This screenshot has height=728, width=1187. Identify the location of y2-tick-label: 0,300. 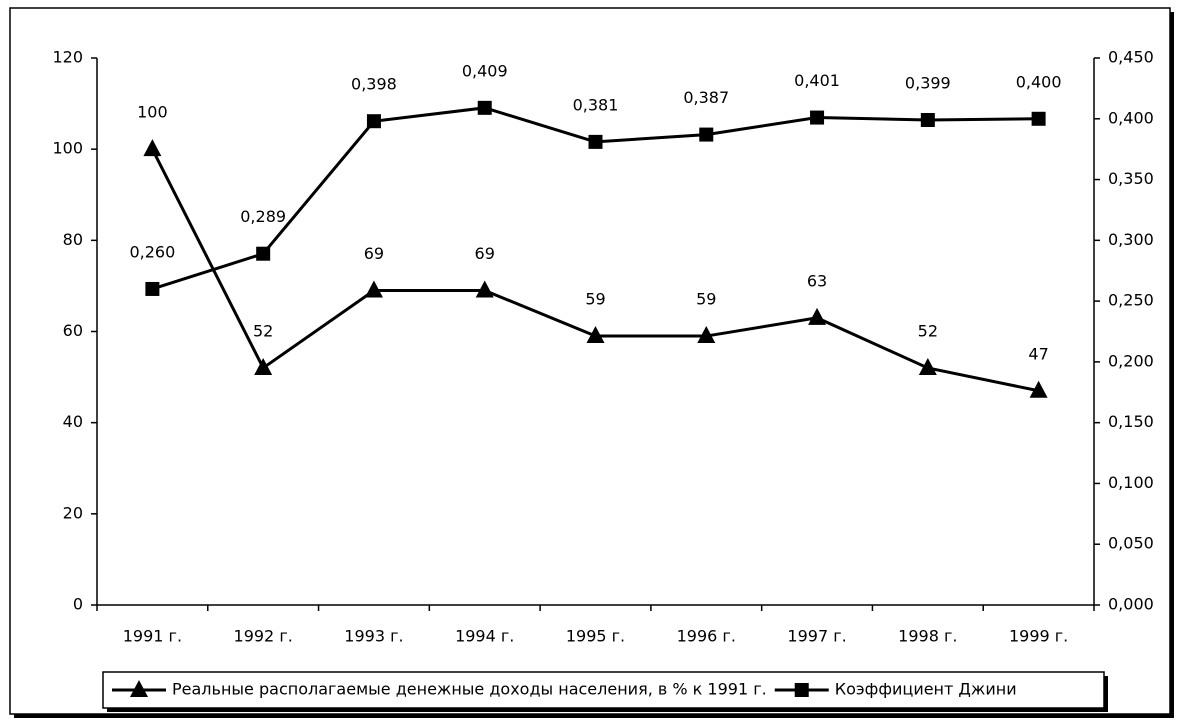
(1131, 239).